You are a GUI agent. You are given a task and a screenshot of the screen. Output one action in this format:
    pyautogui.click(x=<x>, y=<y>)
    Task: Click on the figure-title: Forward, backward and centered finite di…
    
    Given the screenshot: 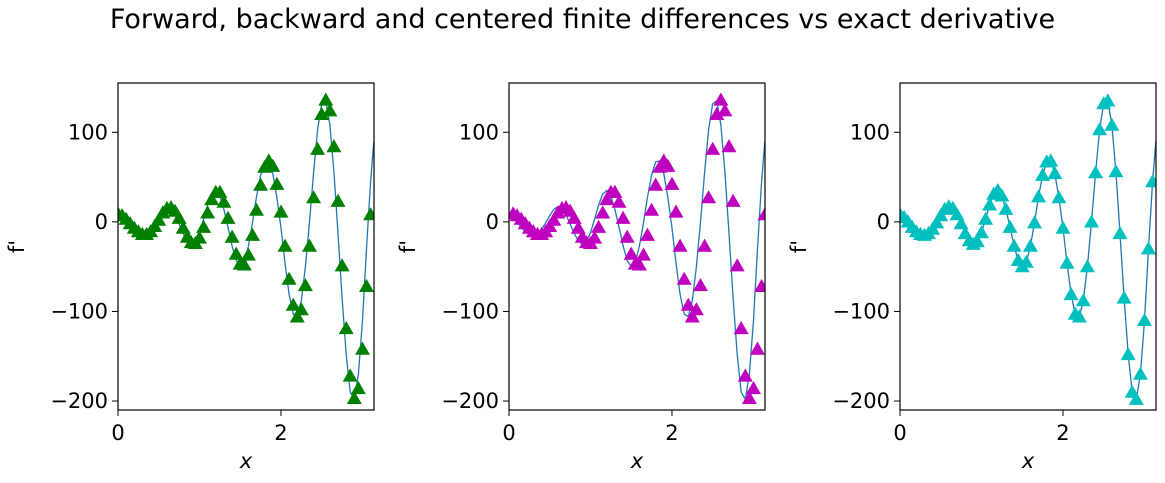 What is the action you would take?
    pyautogui.click(x=582, y=19)
    